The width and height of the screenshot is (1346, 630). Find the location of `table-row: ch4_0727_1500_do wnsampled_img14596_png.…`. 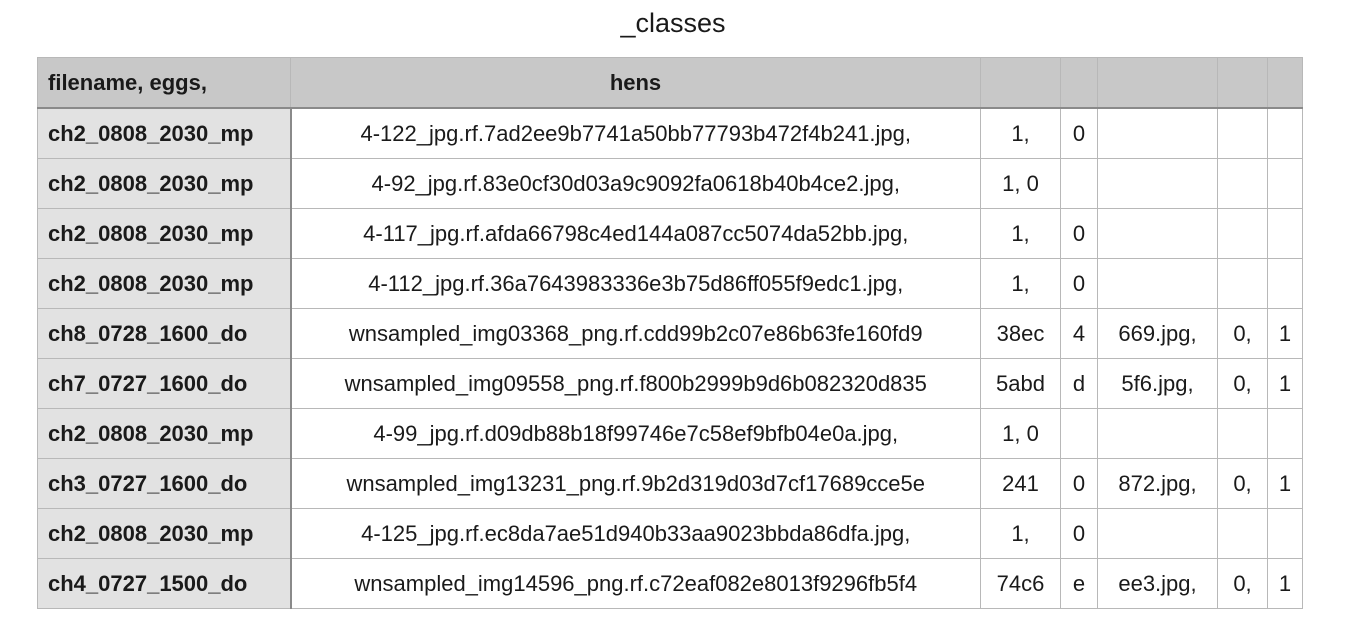

table-row: ch4_0727_1500_do wnsampled_img14596_png.… is located at coordinates (670, 583).